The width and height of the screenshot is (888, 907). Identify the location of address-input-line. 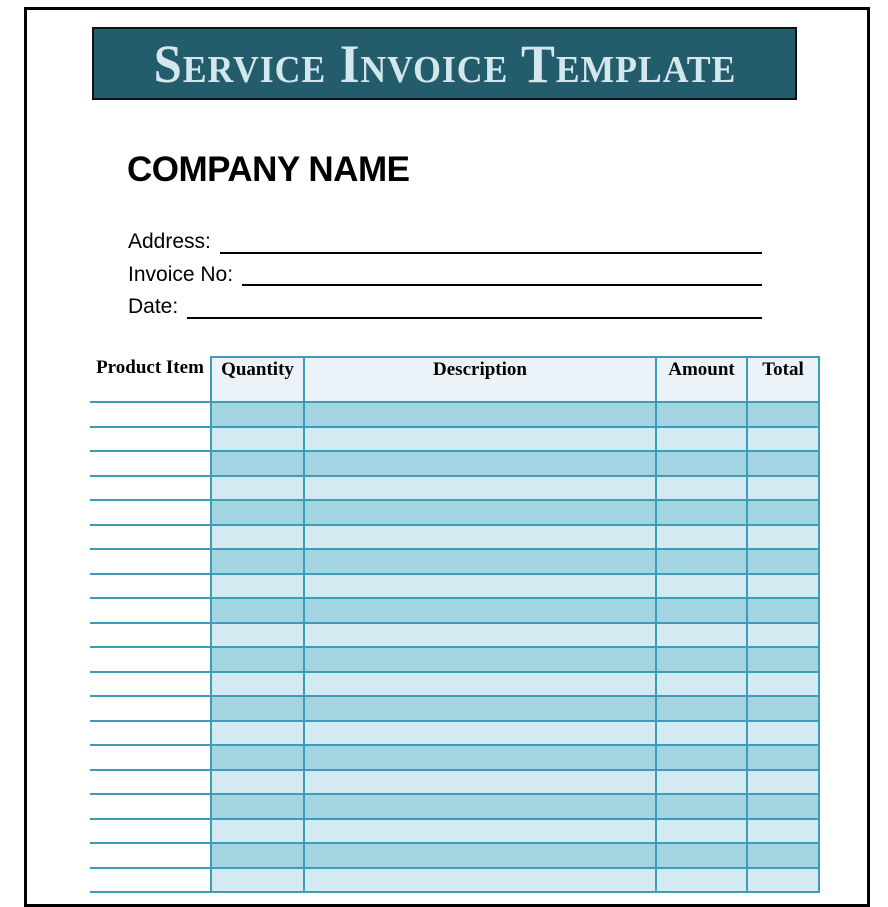
(490, 240).